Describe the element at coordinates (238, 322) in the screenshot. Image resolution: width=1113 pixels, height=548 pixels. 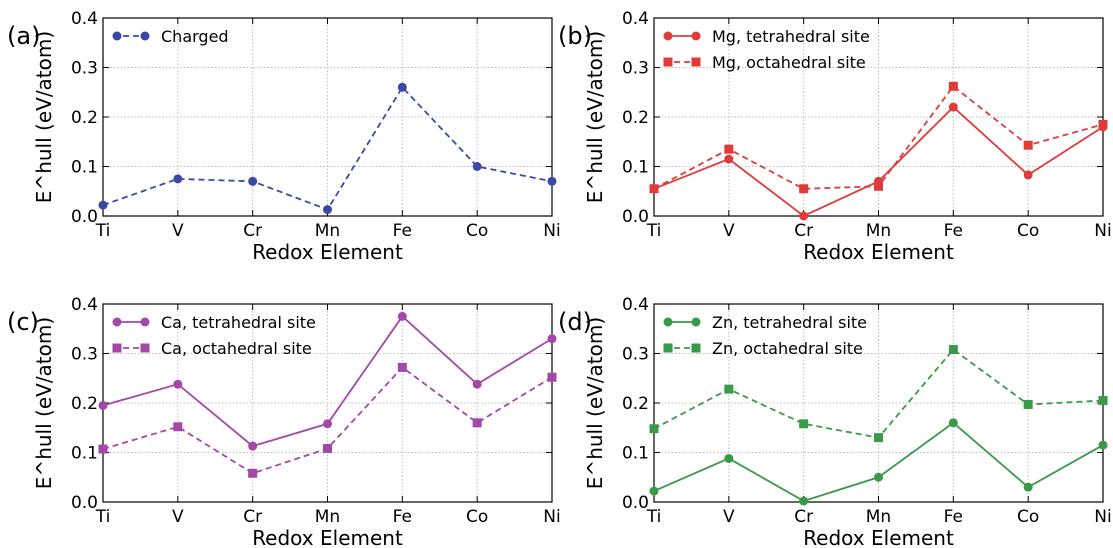
I see `legend-label: Ca, tetrahedral site` at that location.